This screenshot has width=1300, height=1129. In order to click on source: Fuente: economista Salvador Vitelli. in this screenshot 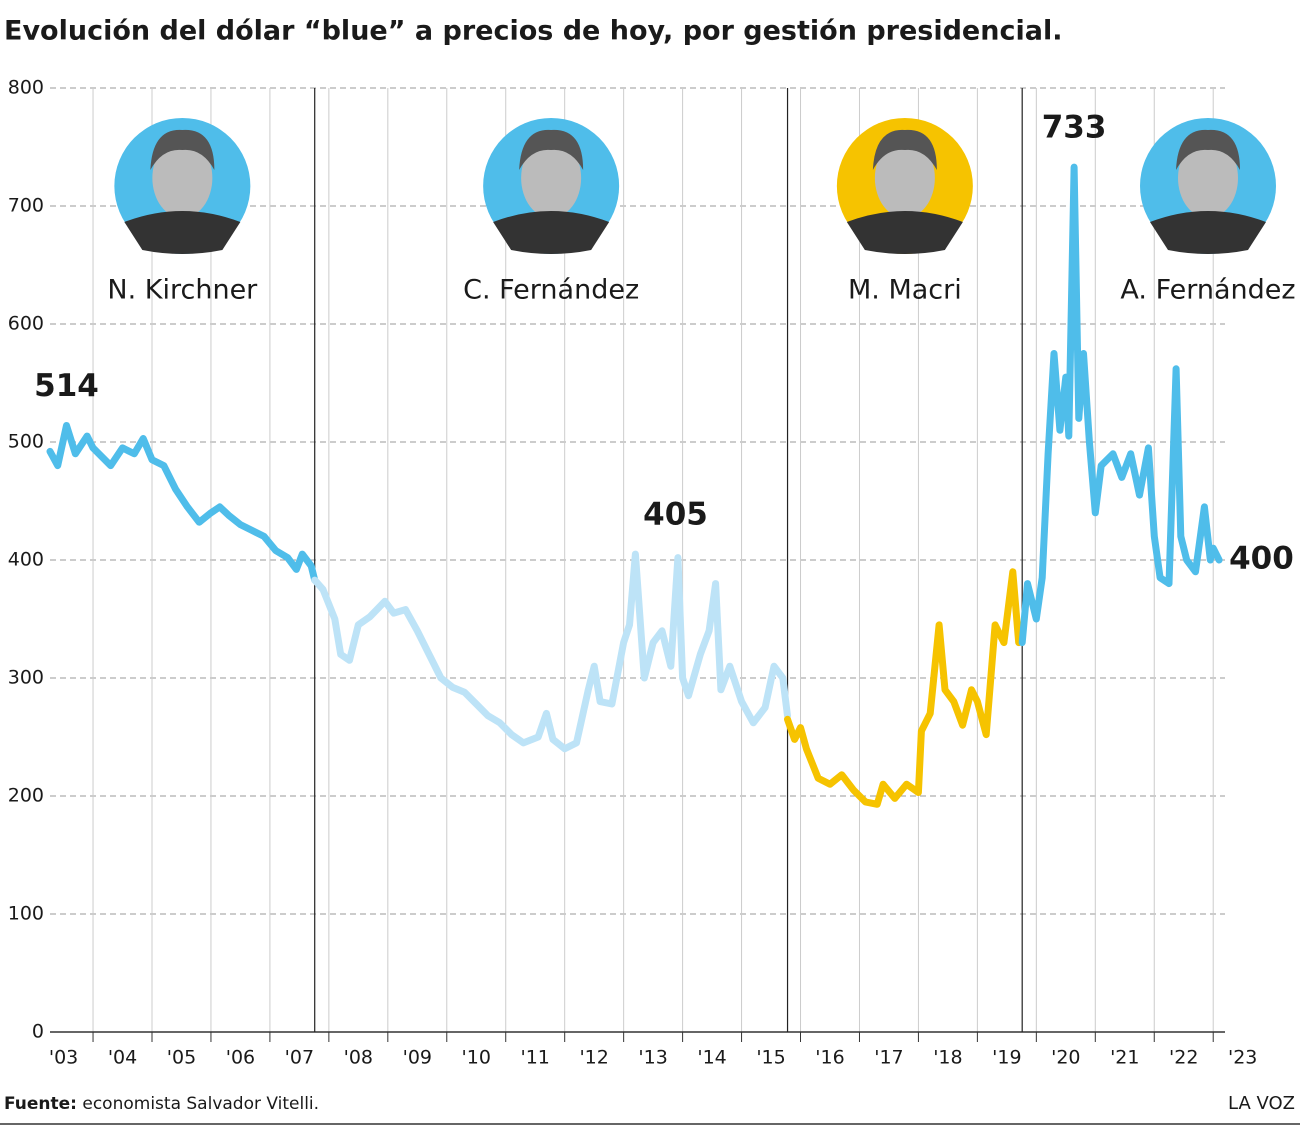, I will do `click(161, 1104)`.